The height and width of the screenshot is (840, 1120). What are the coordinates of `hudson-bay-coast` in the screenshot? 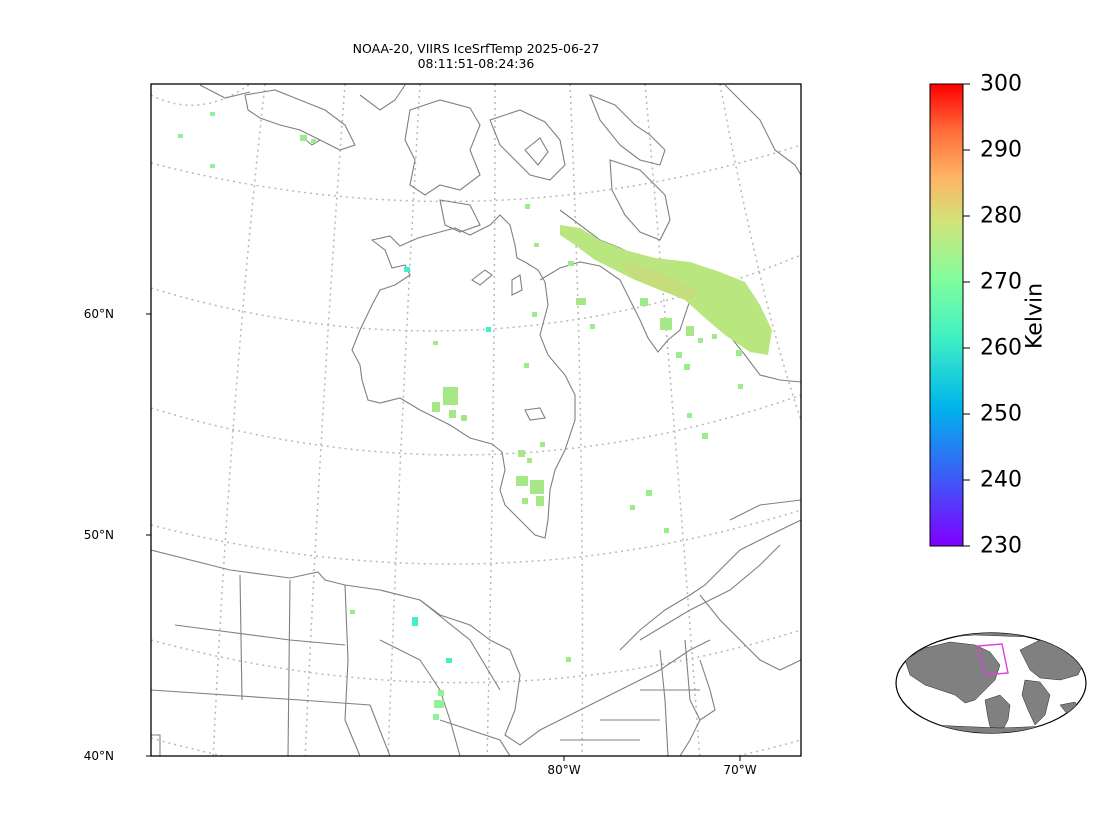 It's located at (463, 376).